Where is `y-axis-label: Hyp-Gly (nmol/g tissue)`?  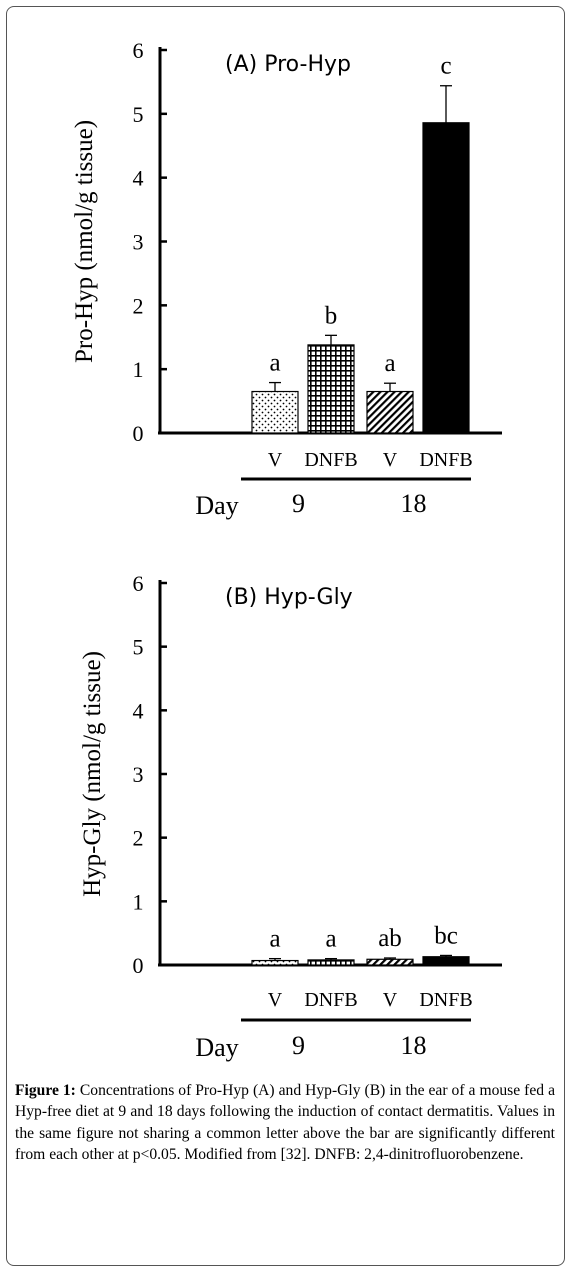 y-axis-label: Hyp-Gly (nmol/g tissue) is located at coordinates (92, 774).